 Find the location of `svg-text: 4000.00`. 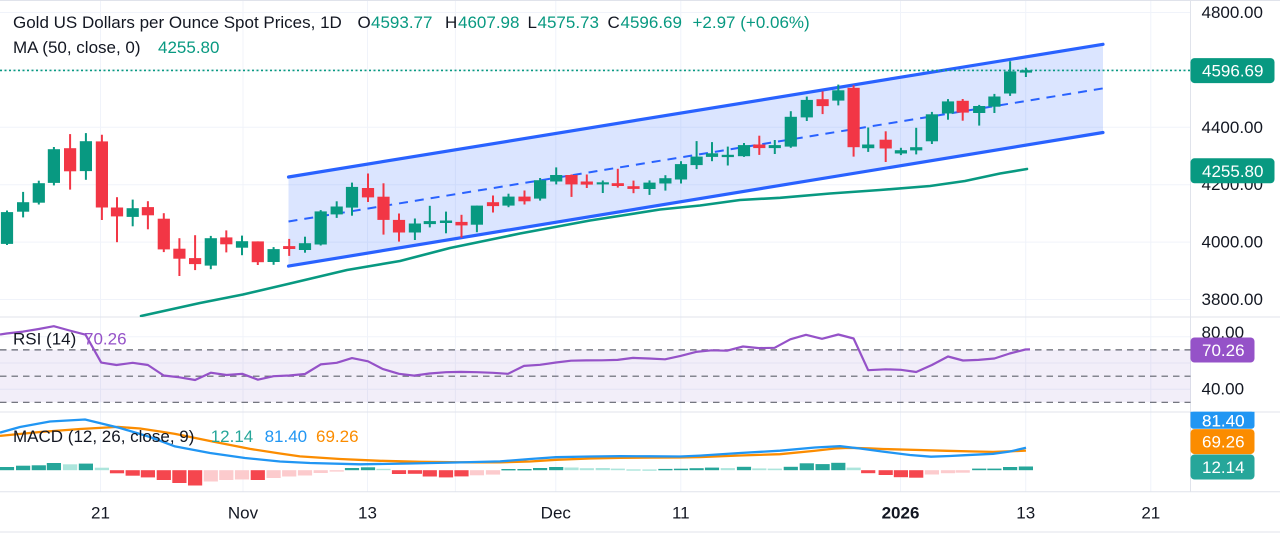

svg-text: 4000.00 is located at coordinates (1232, 242).